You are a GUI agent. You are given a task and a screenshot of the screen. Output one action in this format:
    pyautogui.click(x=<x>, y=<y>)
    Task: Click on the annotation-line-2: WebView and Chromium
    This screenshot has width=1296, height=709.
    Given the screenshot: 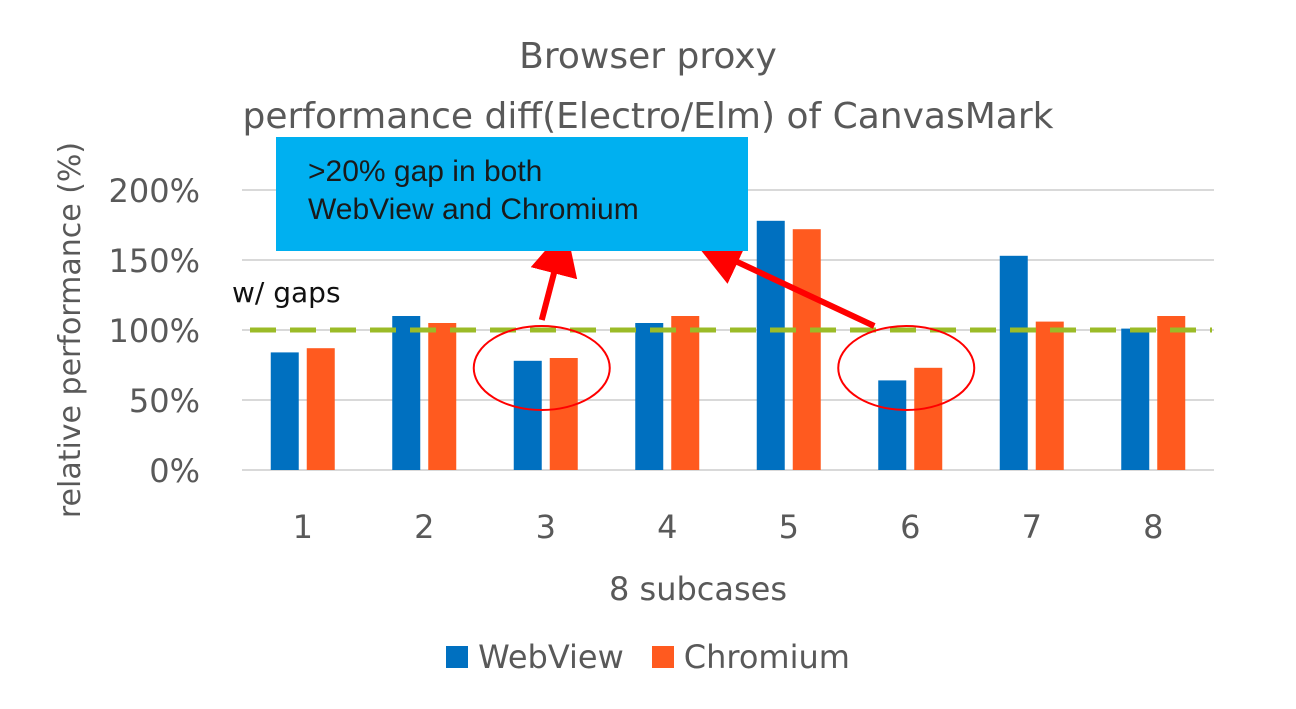 What is the action you would take?
    pyautogui.click(x=473, y=209)
    